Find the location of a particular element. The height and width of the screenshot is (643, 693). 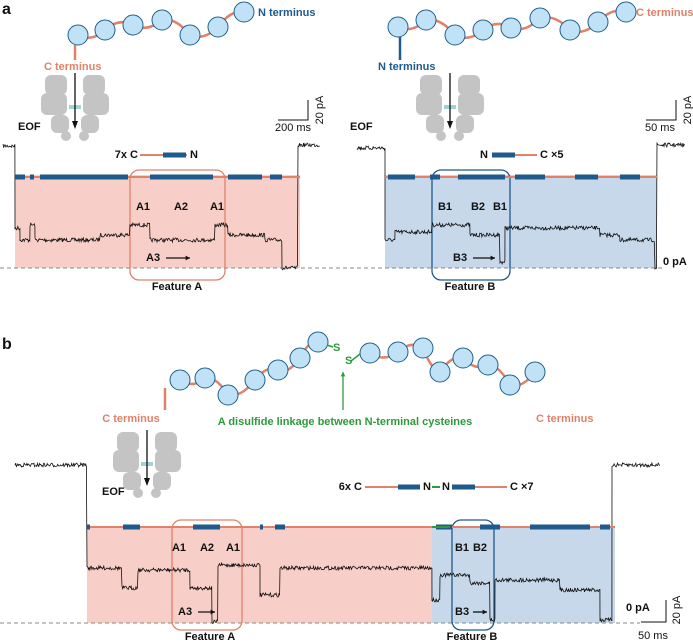

feature-label: Feature B is located at coordinates (472, 637).